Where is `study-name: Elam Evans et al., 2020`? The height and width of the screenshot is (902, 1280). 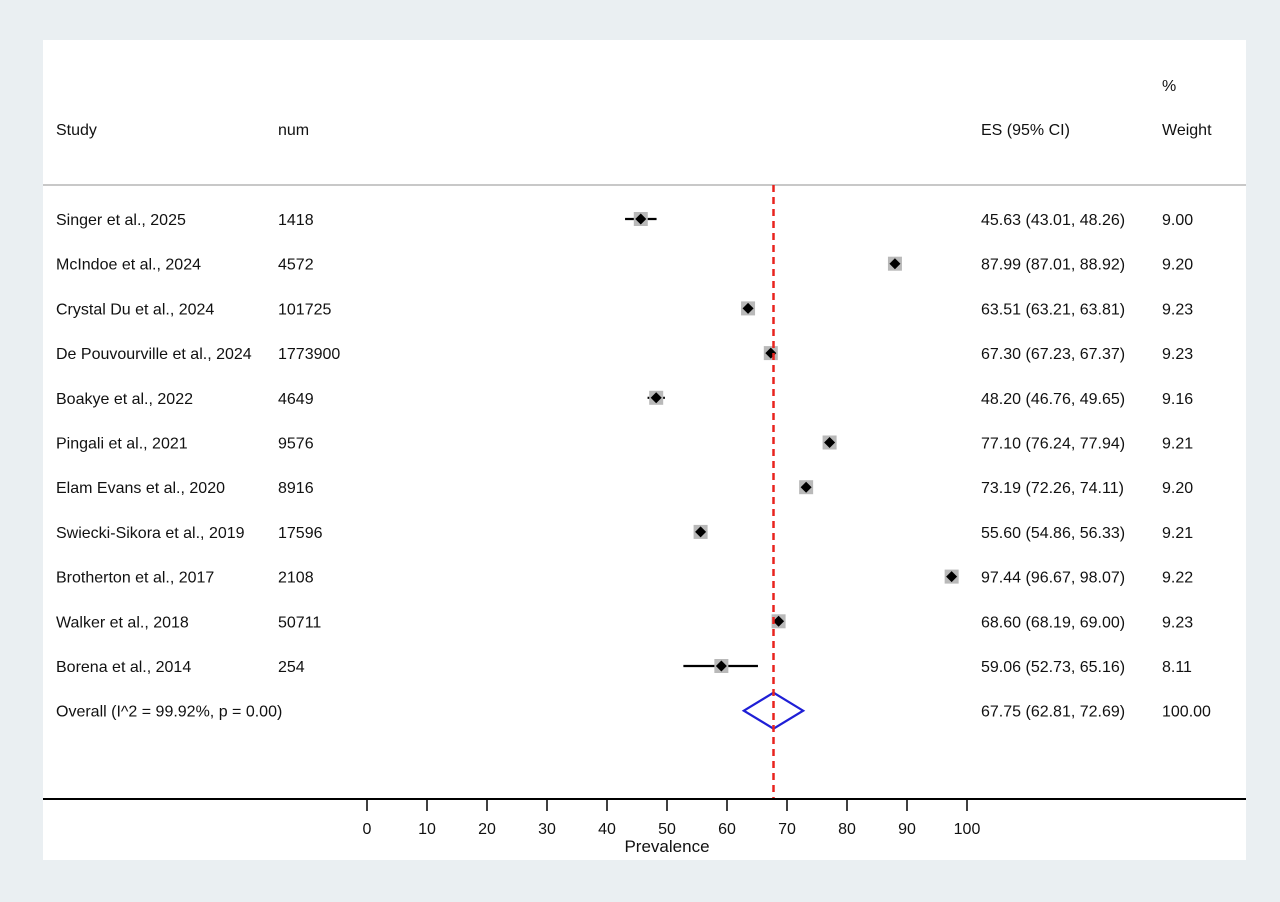
study-name: Elam Evans et al., 2020 is located at coordinates (140, 488).